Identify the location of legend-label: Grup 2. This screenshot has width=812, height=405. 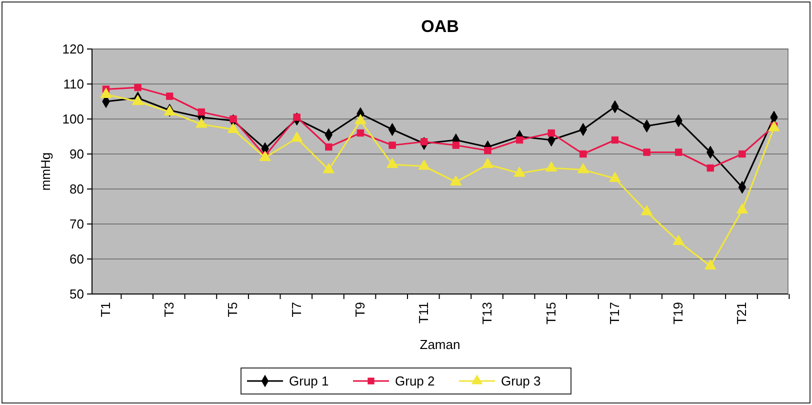
(415, 381).